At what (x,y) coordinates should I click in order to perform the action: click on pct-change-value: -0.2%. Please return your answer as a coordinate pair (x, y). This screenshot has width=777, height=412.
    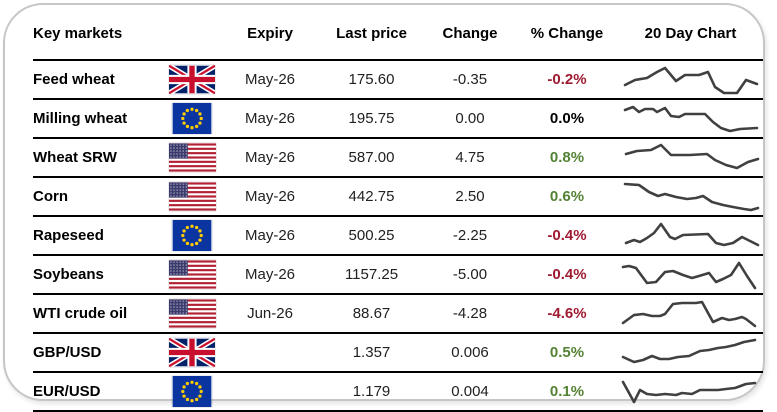
    Looking at the image, I should click on (567, 80).